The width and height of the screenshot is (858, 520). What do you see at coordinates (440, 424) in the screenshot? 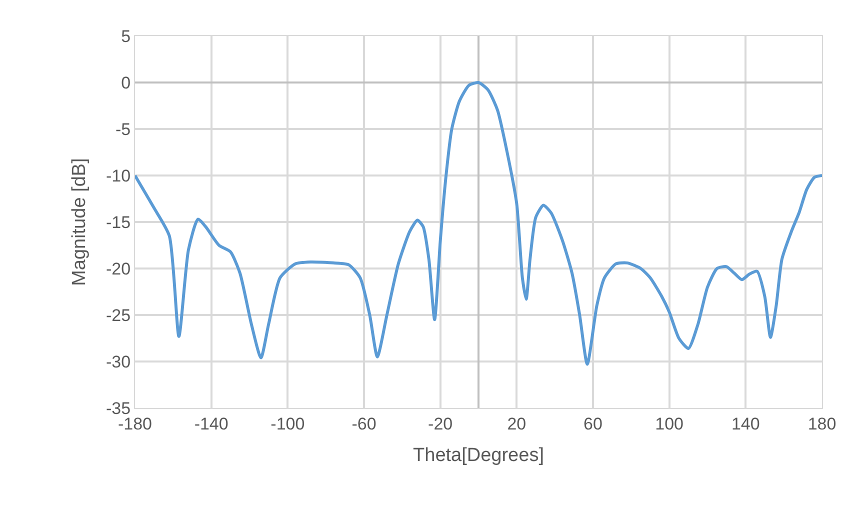
I see `x-tick-label: -20` at bounding box center [440, 424].